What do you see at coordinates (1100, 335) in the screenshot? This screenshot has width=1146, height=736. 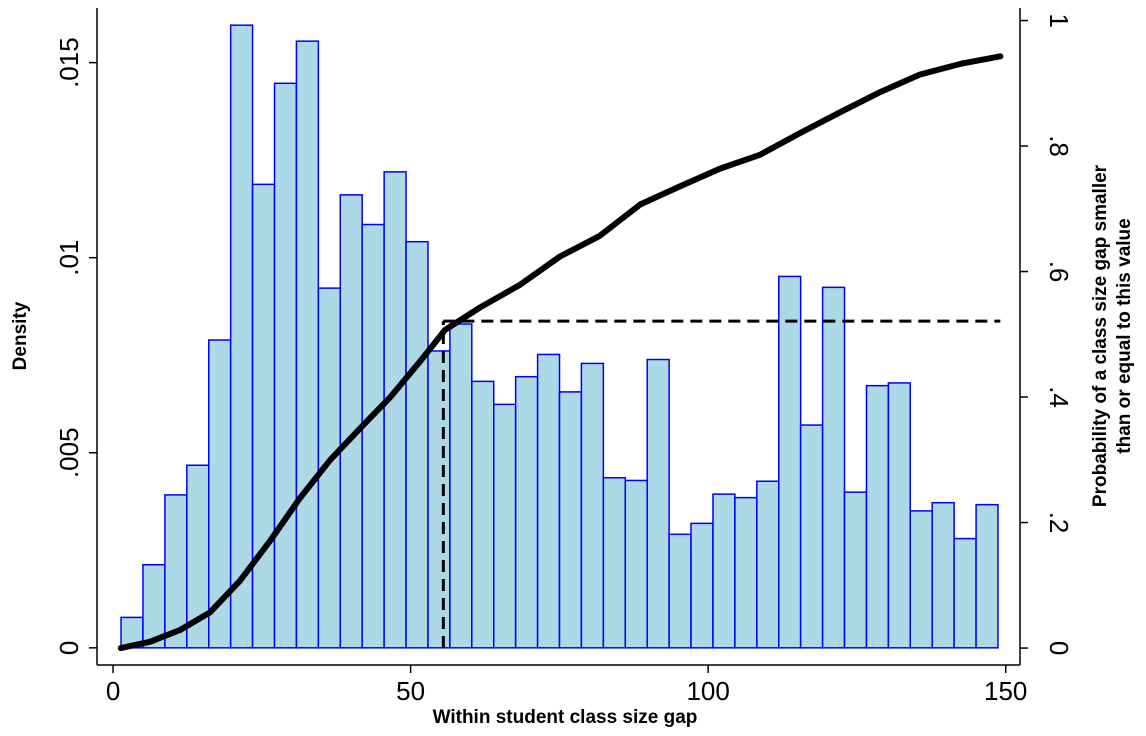 I see `y2-axis-title: Probability of a class size gap smaller` at bounding box center [1100, 335].